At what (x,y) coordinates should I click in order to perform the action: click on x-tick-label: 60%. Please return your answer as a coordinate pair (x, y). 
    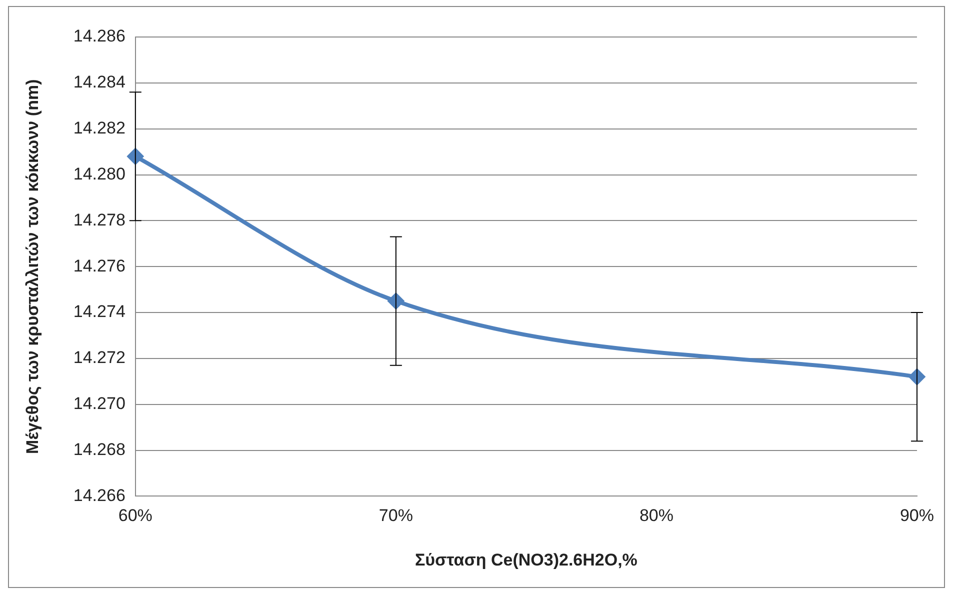
    Looking at the image, I should click on (135, 516).